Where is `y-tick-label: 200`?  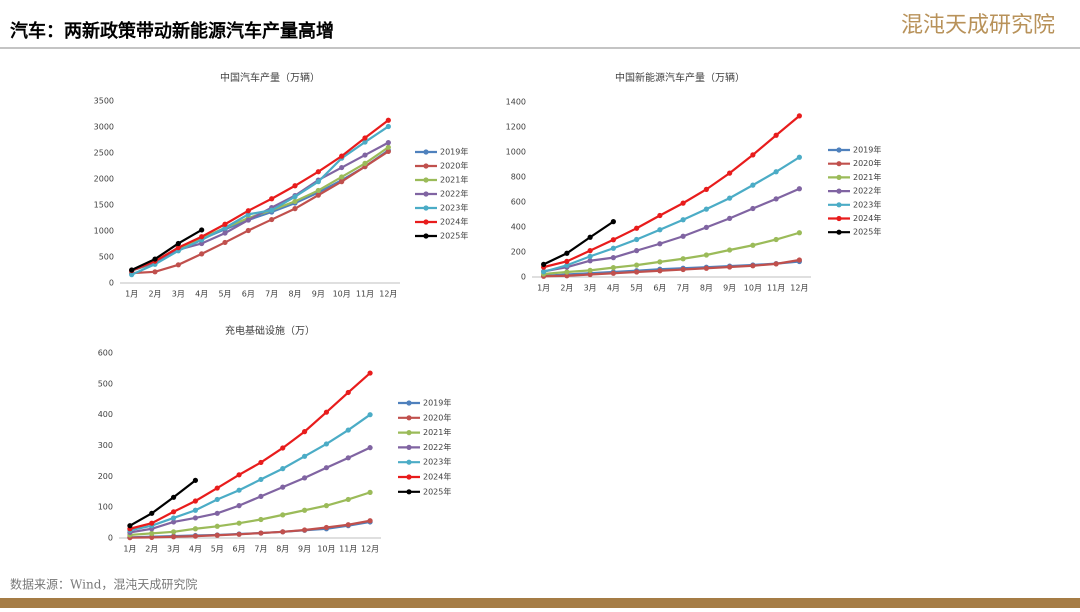
y-tick-label: 200 is located at coordinates (105, 476).